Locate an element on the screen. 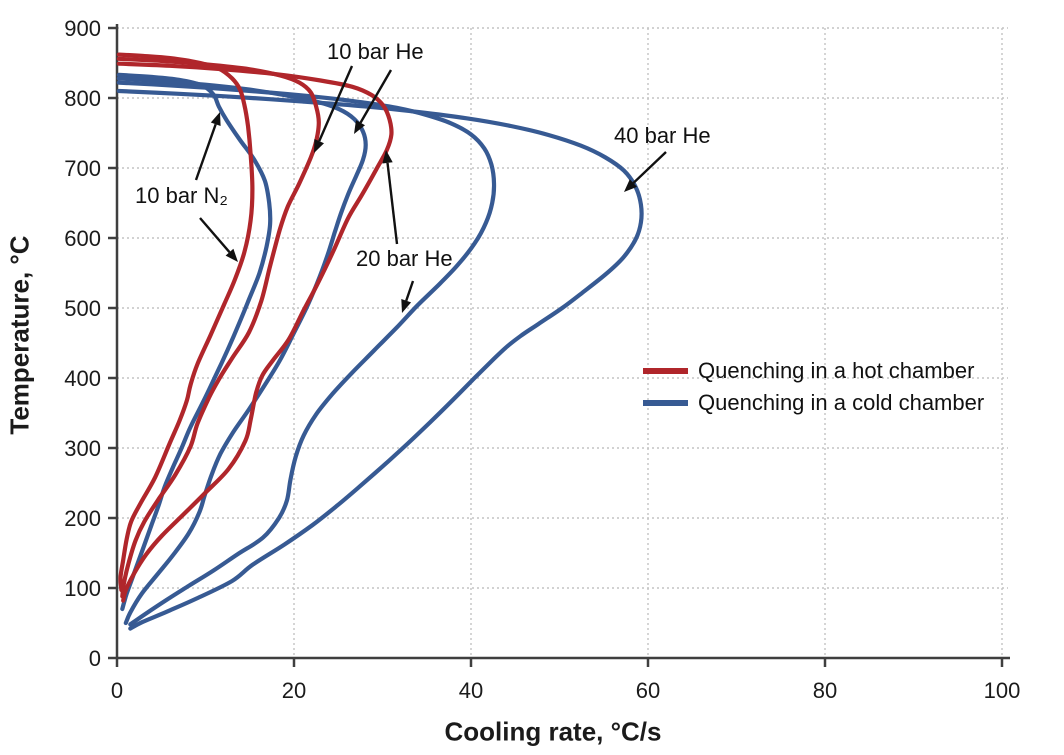 The width and height of the screenshot is (1064, 755). curve-10-bar-n2-hot-chamber is located at coordinates (185, 322).